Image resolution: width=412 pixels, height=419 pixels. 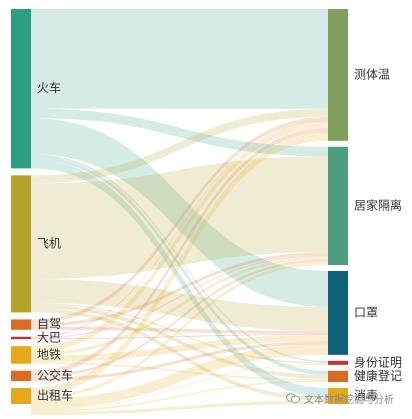 What do you see at coordinates (378, 375) in the screenshot?
I see `target-node-label: 健康登记` at bounding box center [378, 375].